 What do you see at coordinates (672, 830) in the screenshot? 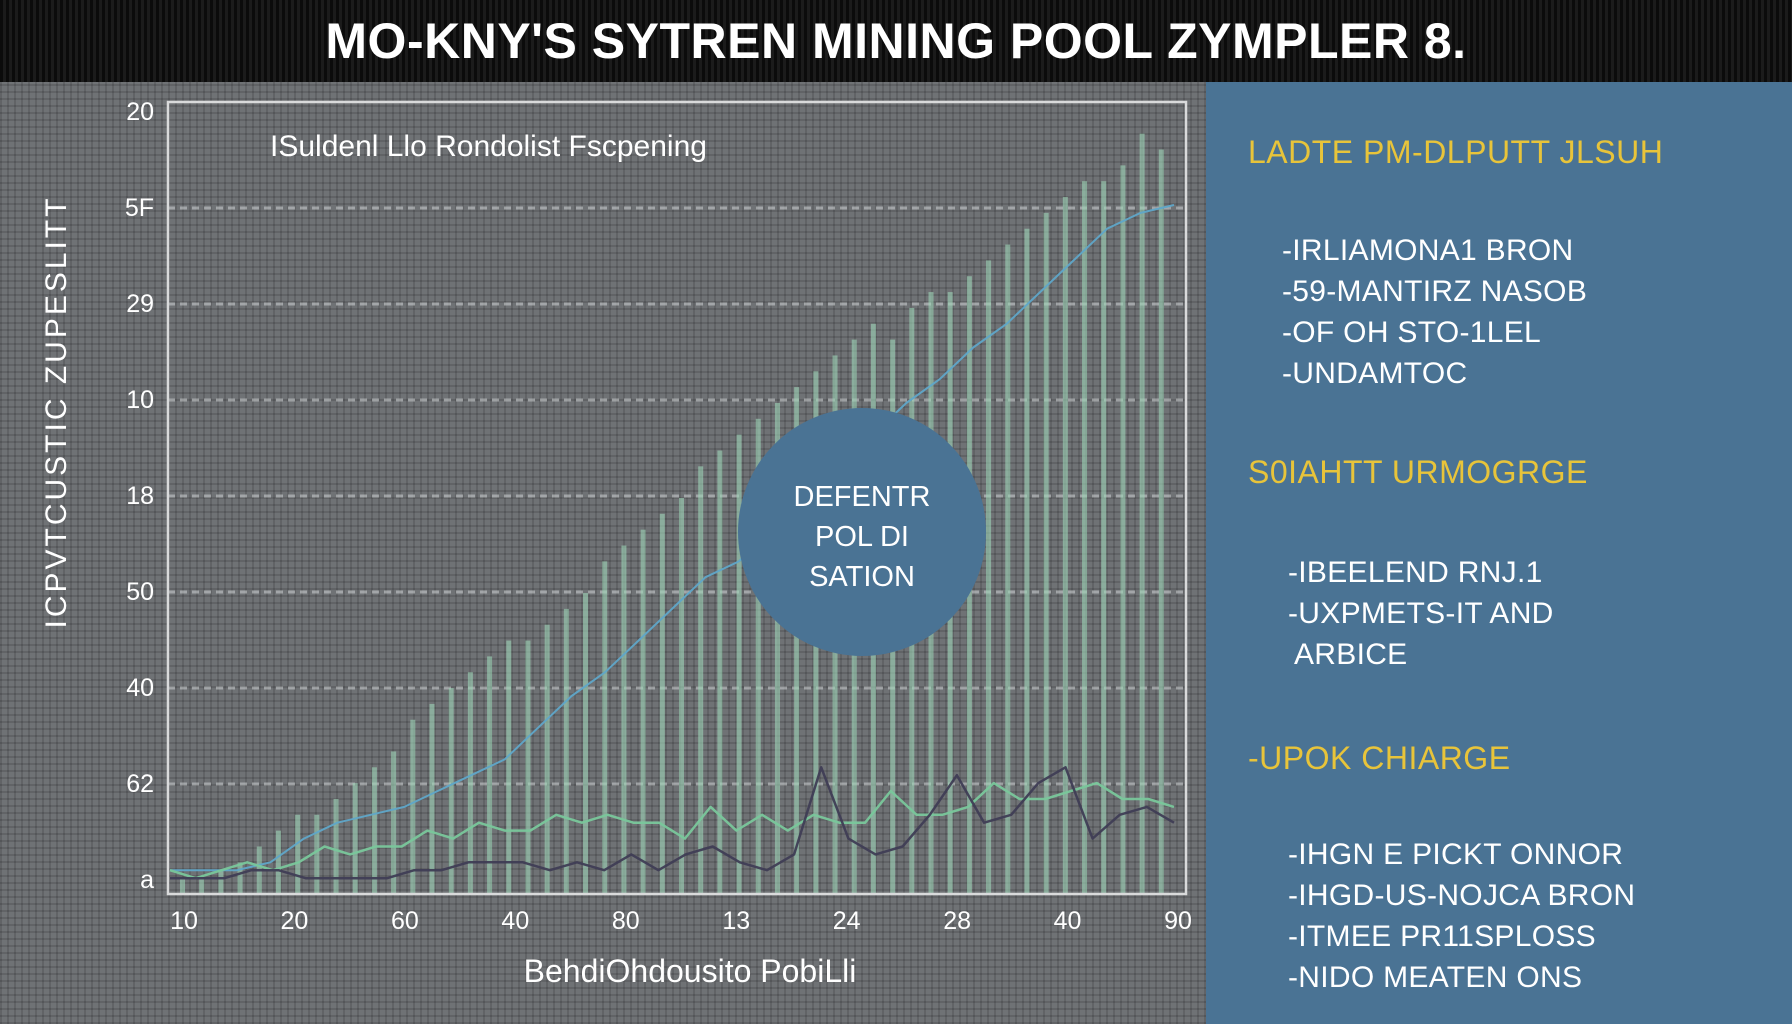
I see `series-line-green` at bounding box center [672, 830].